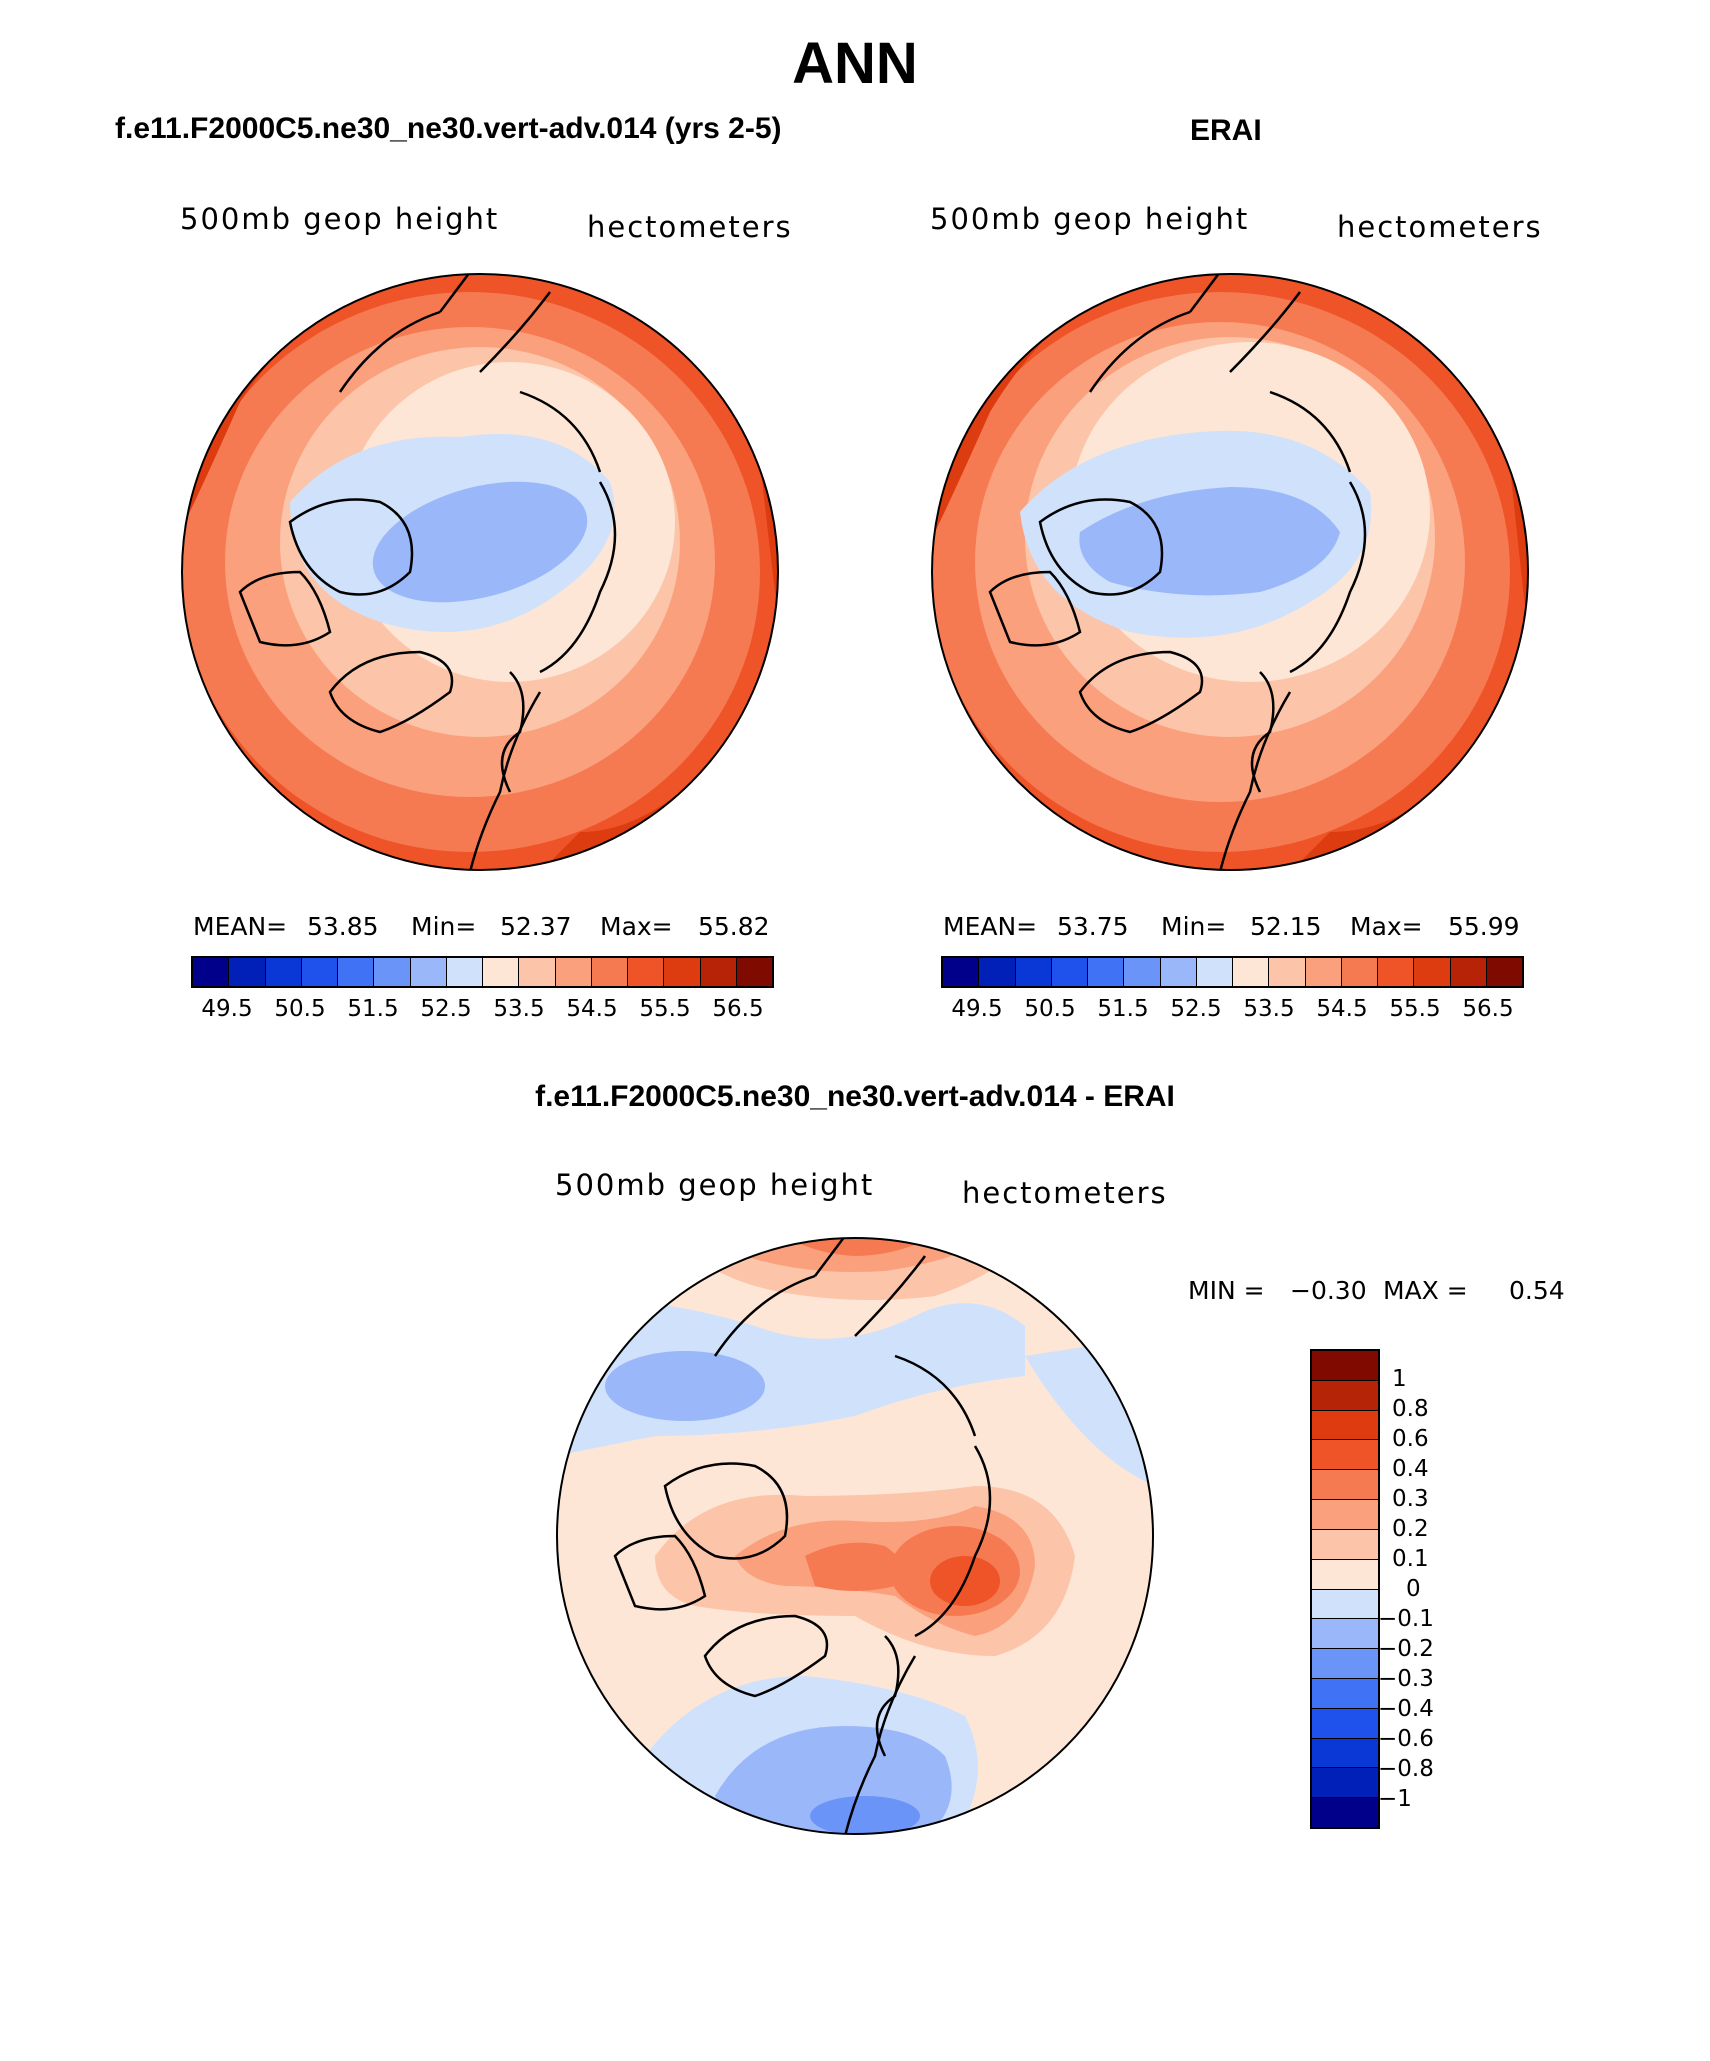  What do you see at coordinates (1226, 1290) in the screenshot?
I see `panel3-min-label: MIN =` at bounding box center [1226, 1290].